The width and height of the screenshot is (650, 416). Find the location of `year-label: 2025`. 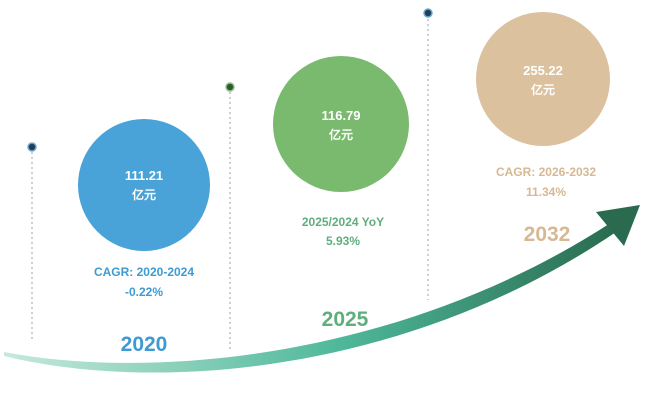

year-label: 2025 is located at coordinates (345, 319).